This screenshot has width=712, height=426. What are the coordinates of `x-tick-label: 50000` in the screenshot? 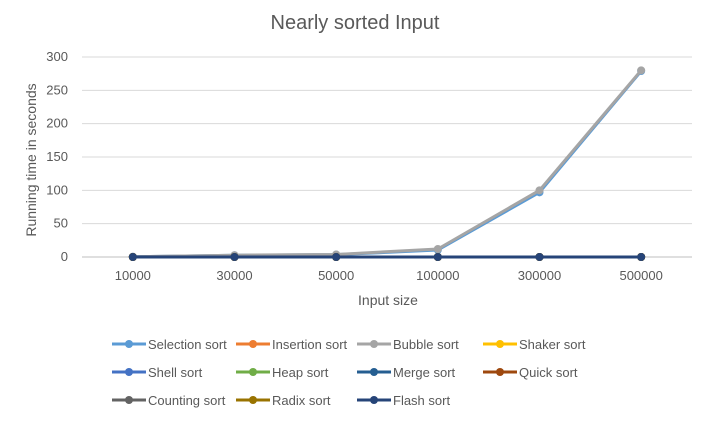 It's located at (336, 275).